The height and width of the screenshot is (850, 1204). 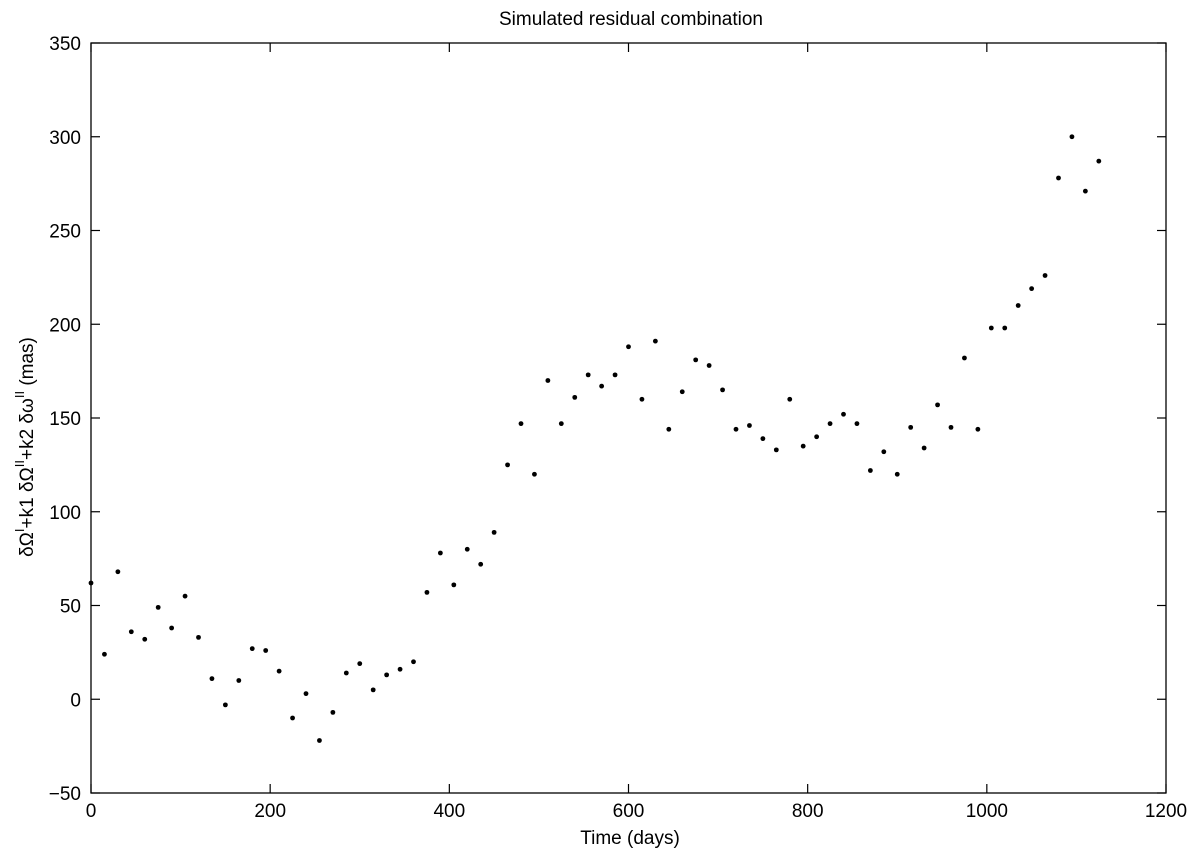 What do you see at coordinates (91, 811) in the screenshot?
I see `x-tick-label: 0` at bounding box center [91, 811].